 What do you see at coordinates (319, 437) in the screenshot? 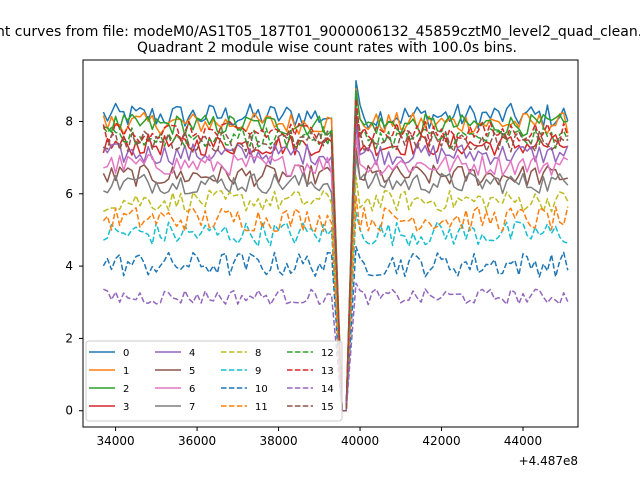
I see `x-axis: 34000 36000 38000 40000 42000 44000` at bounding box center [319, 437].